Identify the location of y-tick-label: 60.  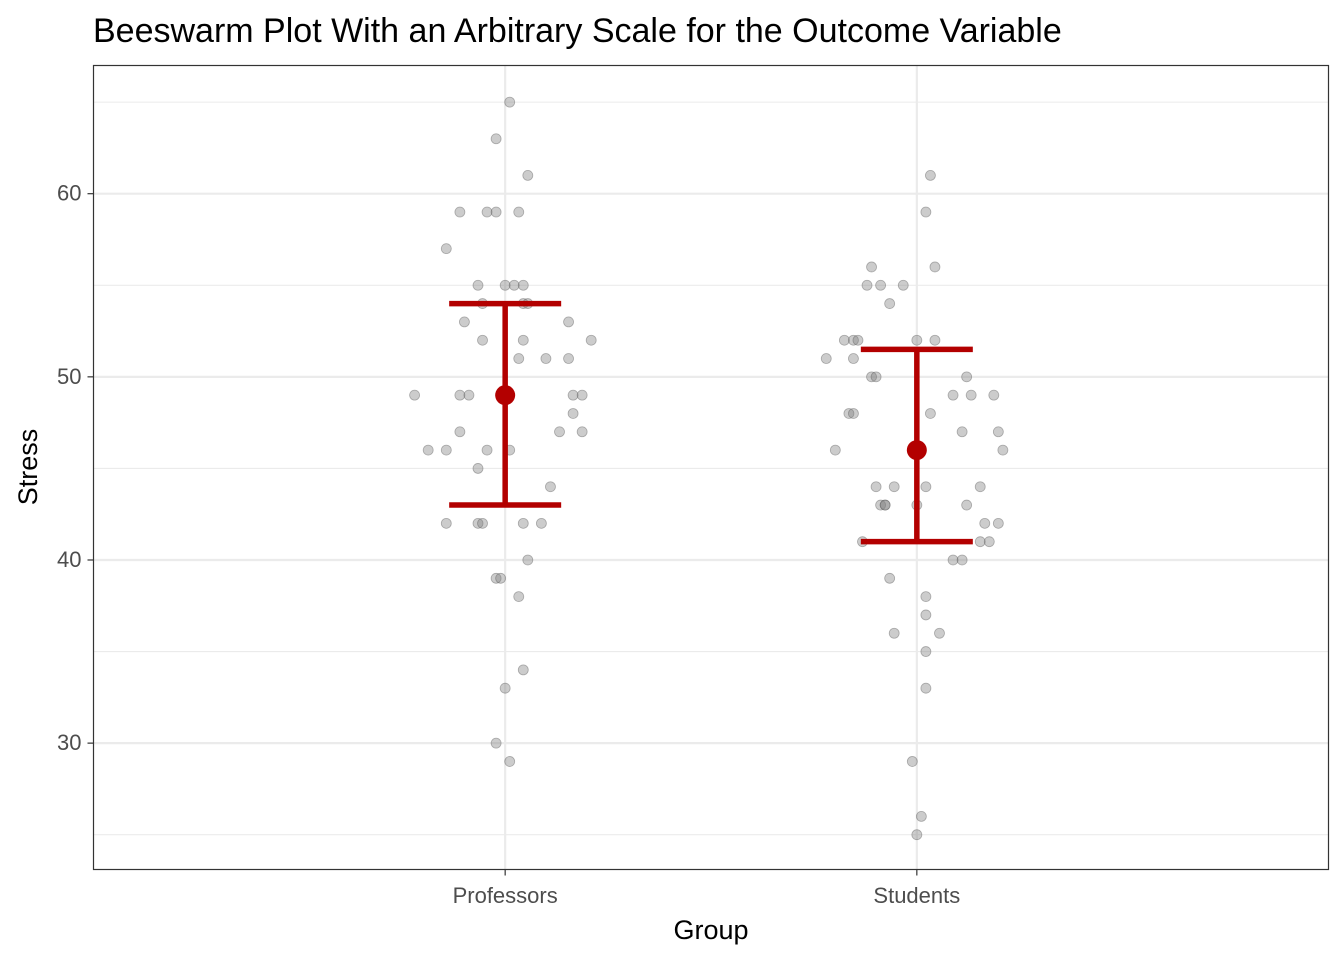
(69, 193).